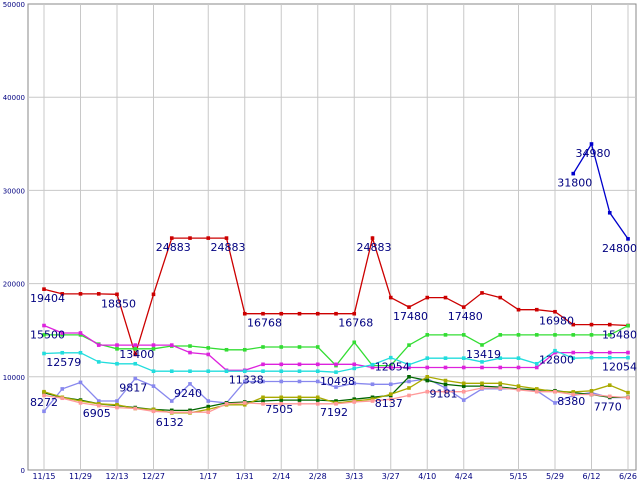 Image resolution: width=640 pixels, height=485 pixels. What do you see at coordinates (519, 476) in the screenshot?
I see `x-tick-label: 5/15` at bounding box center [519, 476].